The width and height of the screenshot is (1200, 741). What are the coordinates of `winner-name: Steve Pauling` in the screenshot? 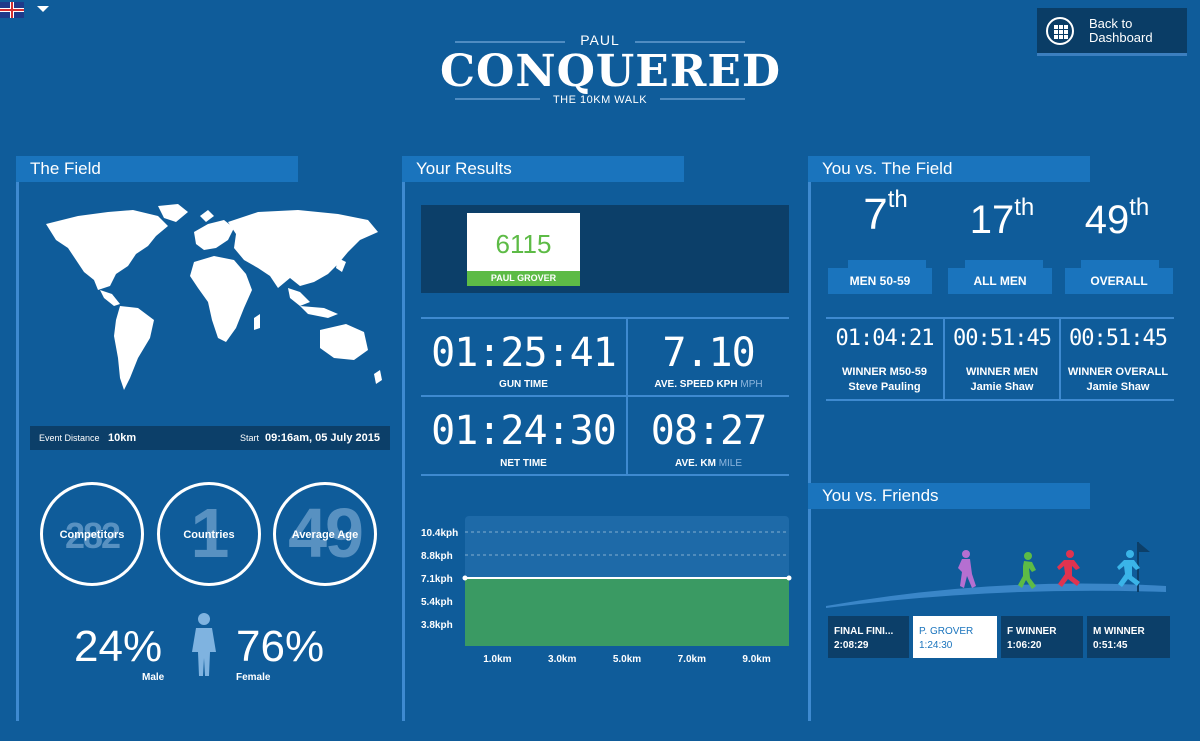 It's located at (884, 387).